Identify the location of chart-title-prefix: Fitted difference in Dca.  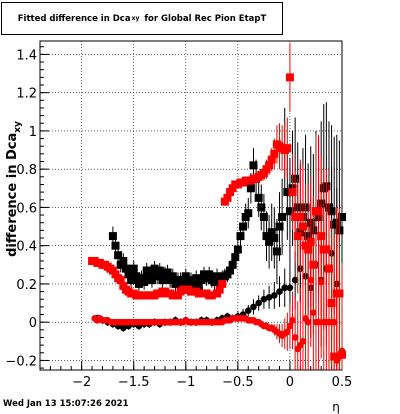
(74, 18).